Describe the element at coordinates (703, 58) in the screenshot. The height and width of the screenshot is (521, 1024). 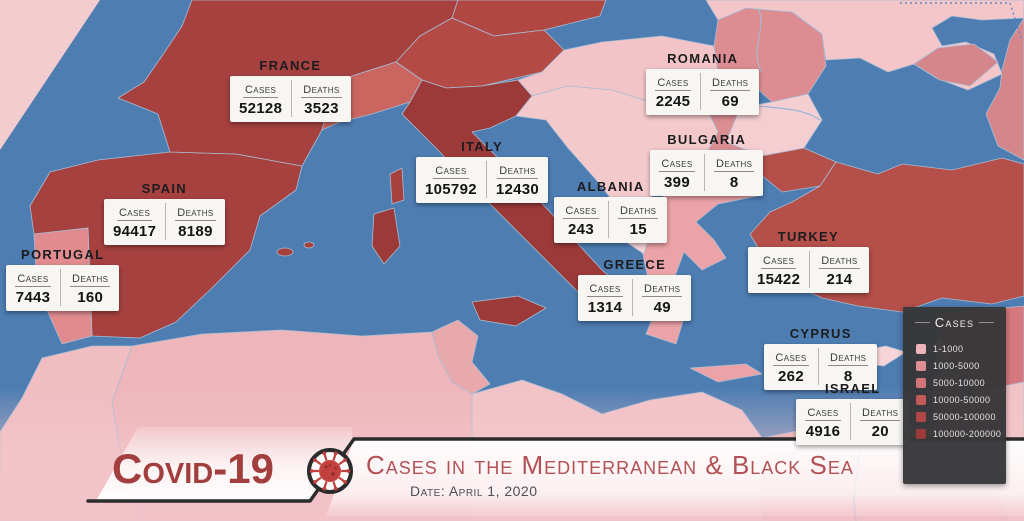
I see `country-name: Romania` at that location.